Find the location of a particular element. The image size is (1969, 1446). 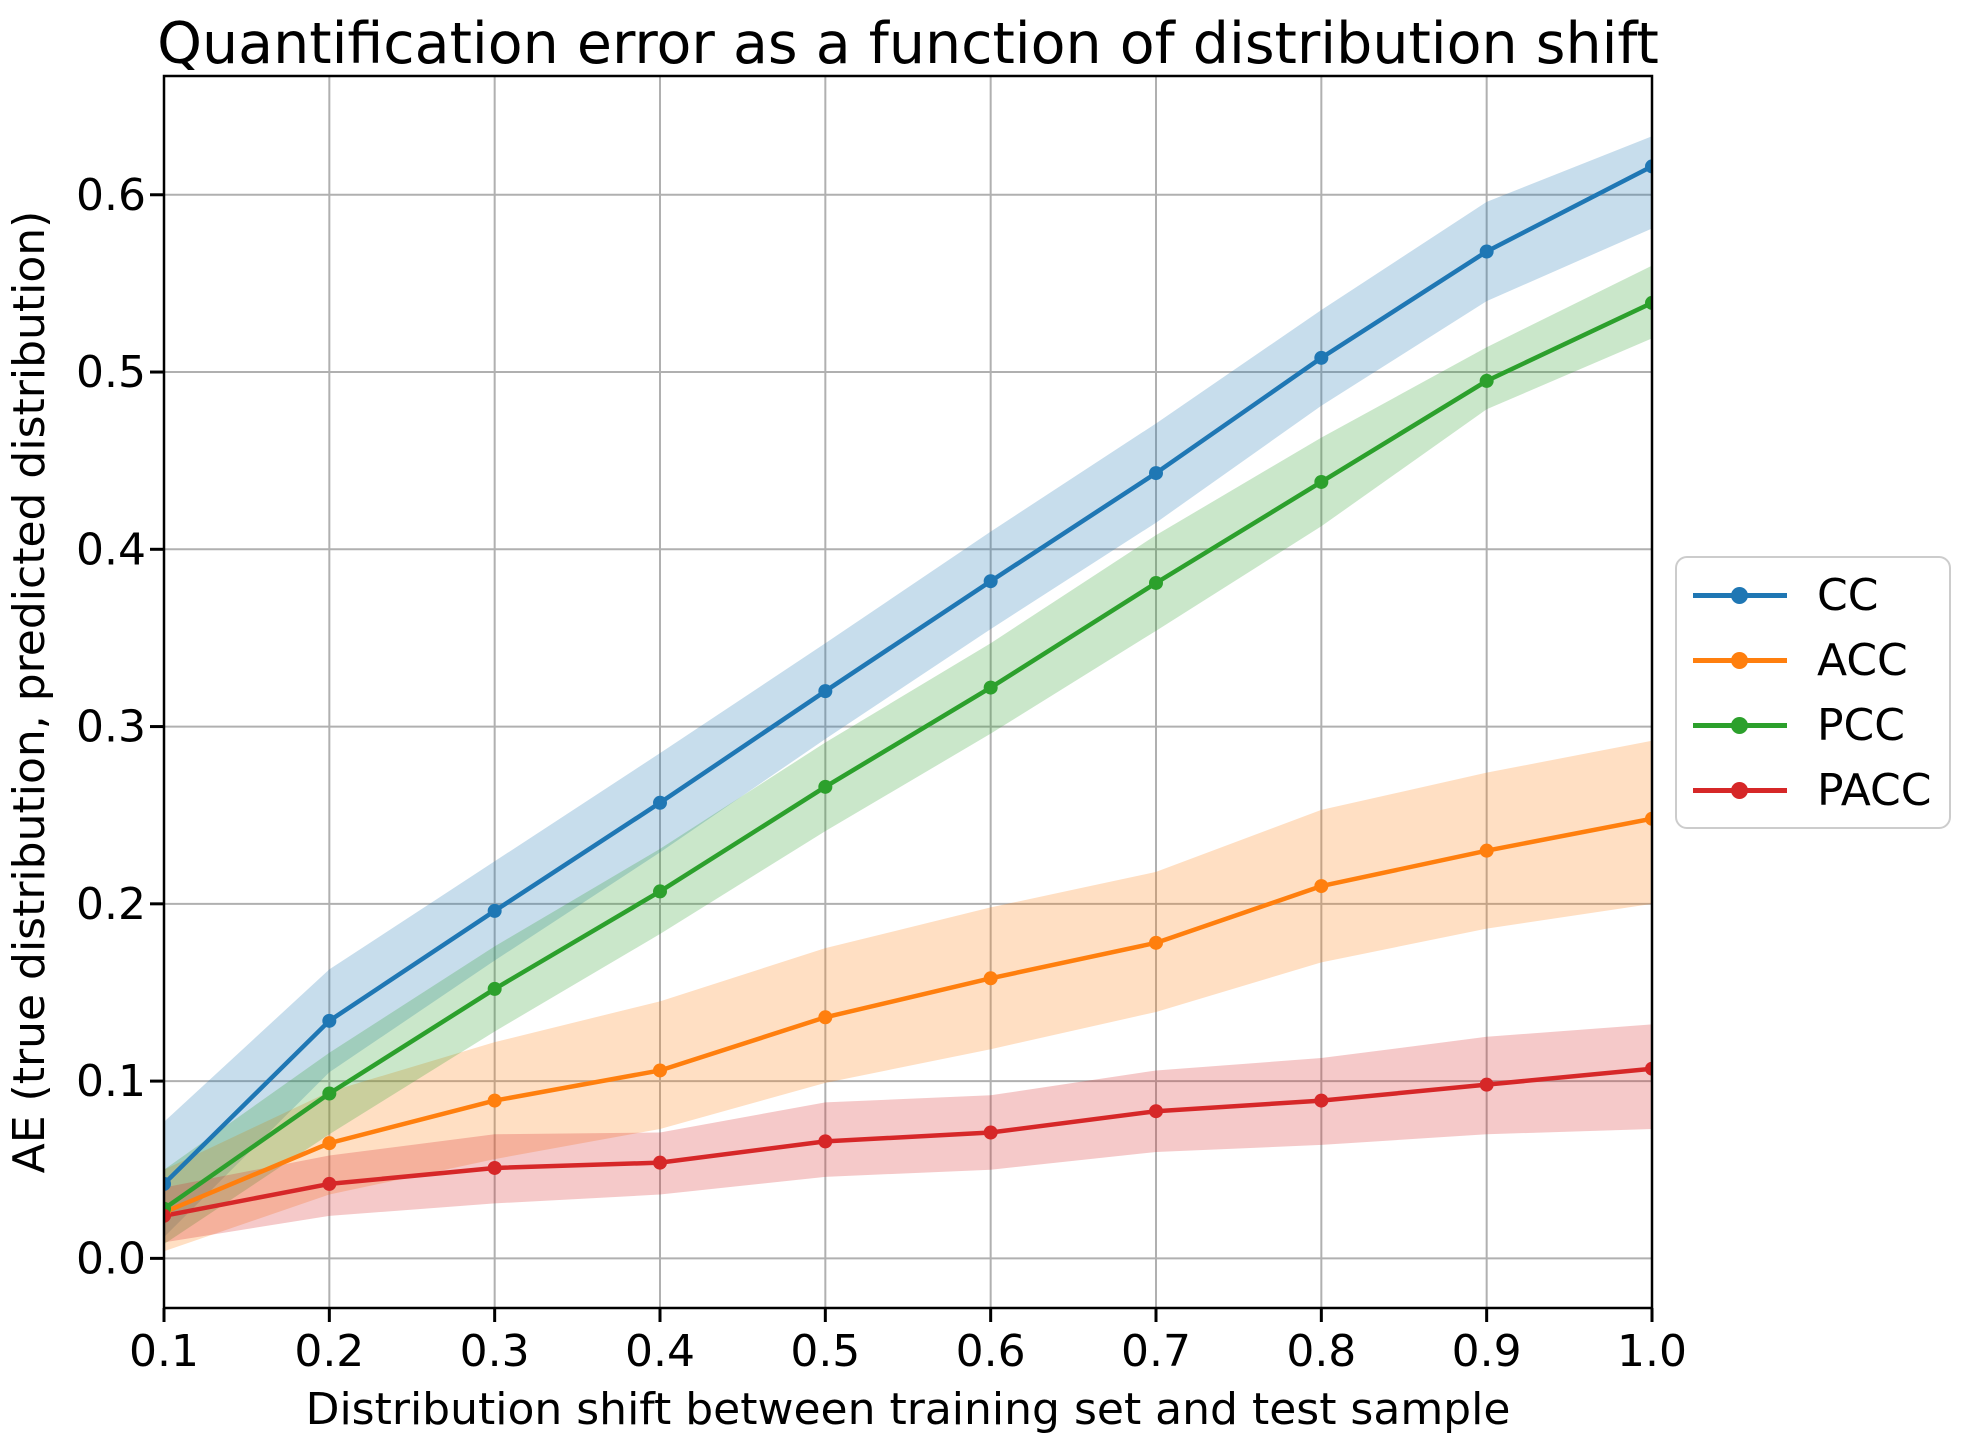

x-tick-label: 0.4 is located at coordinates (660, 1351).